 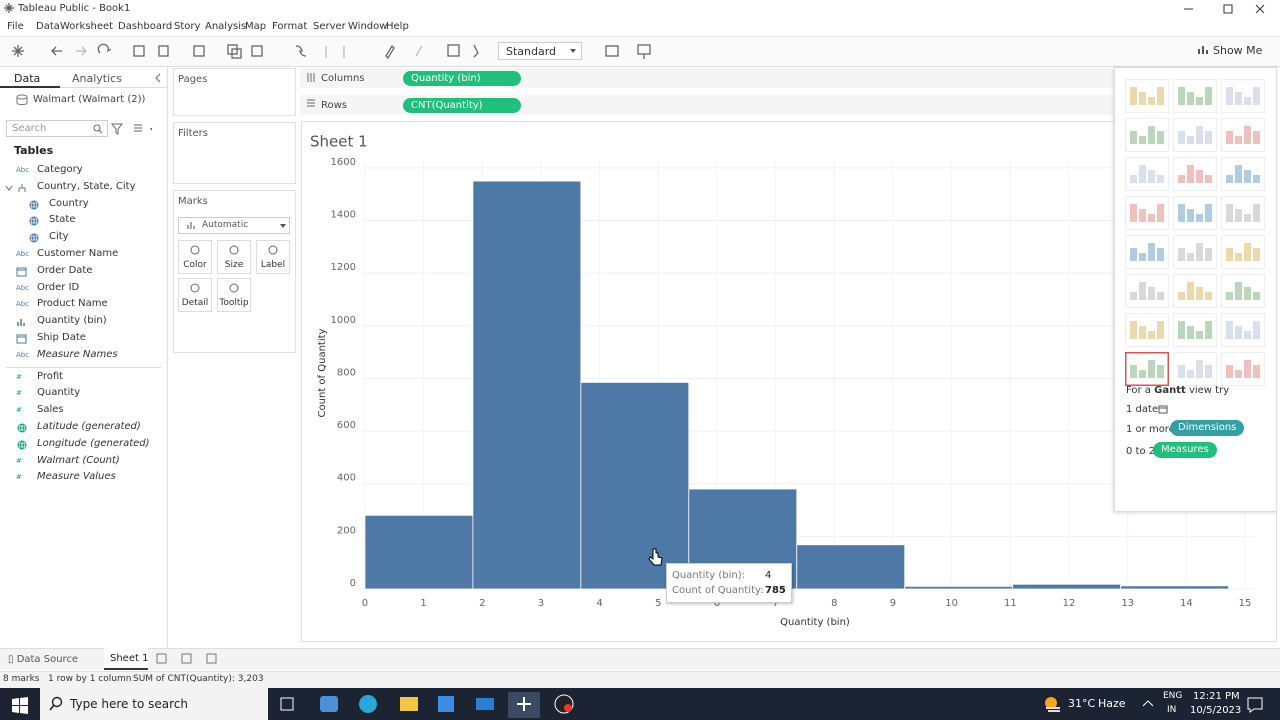 I want to click on field: Longitude (generated), so click(x=93, y=443).